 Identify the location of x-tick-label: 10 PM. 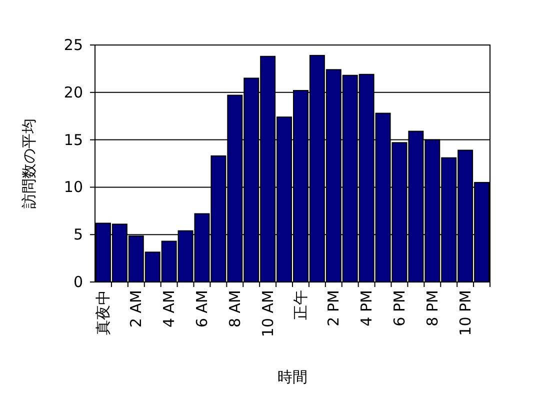
(465, 313).